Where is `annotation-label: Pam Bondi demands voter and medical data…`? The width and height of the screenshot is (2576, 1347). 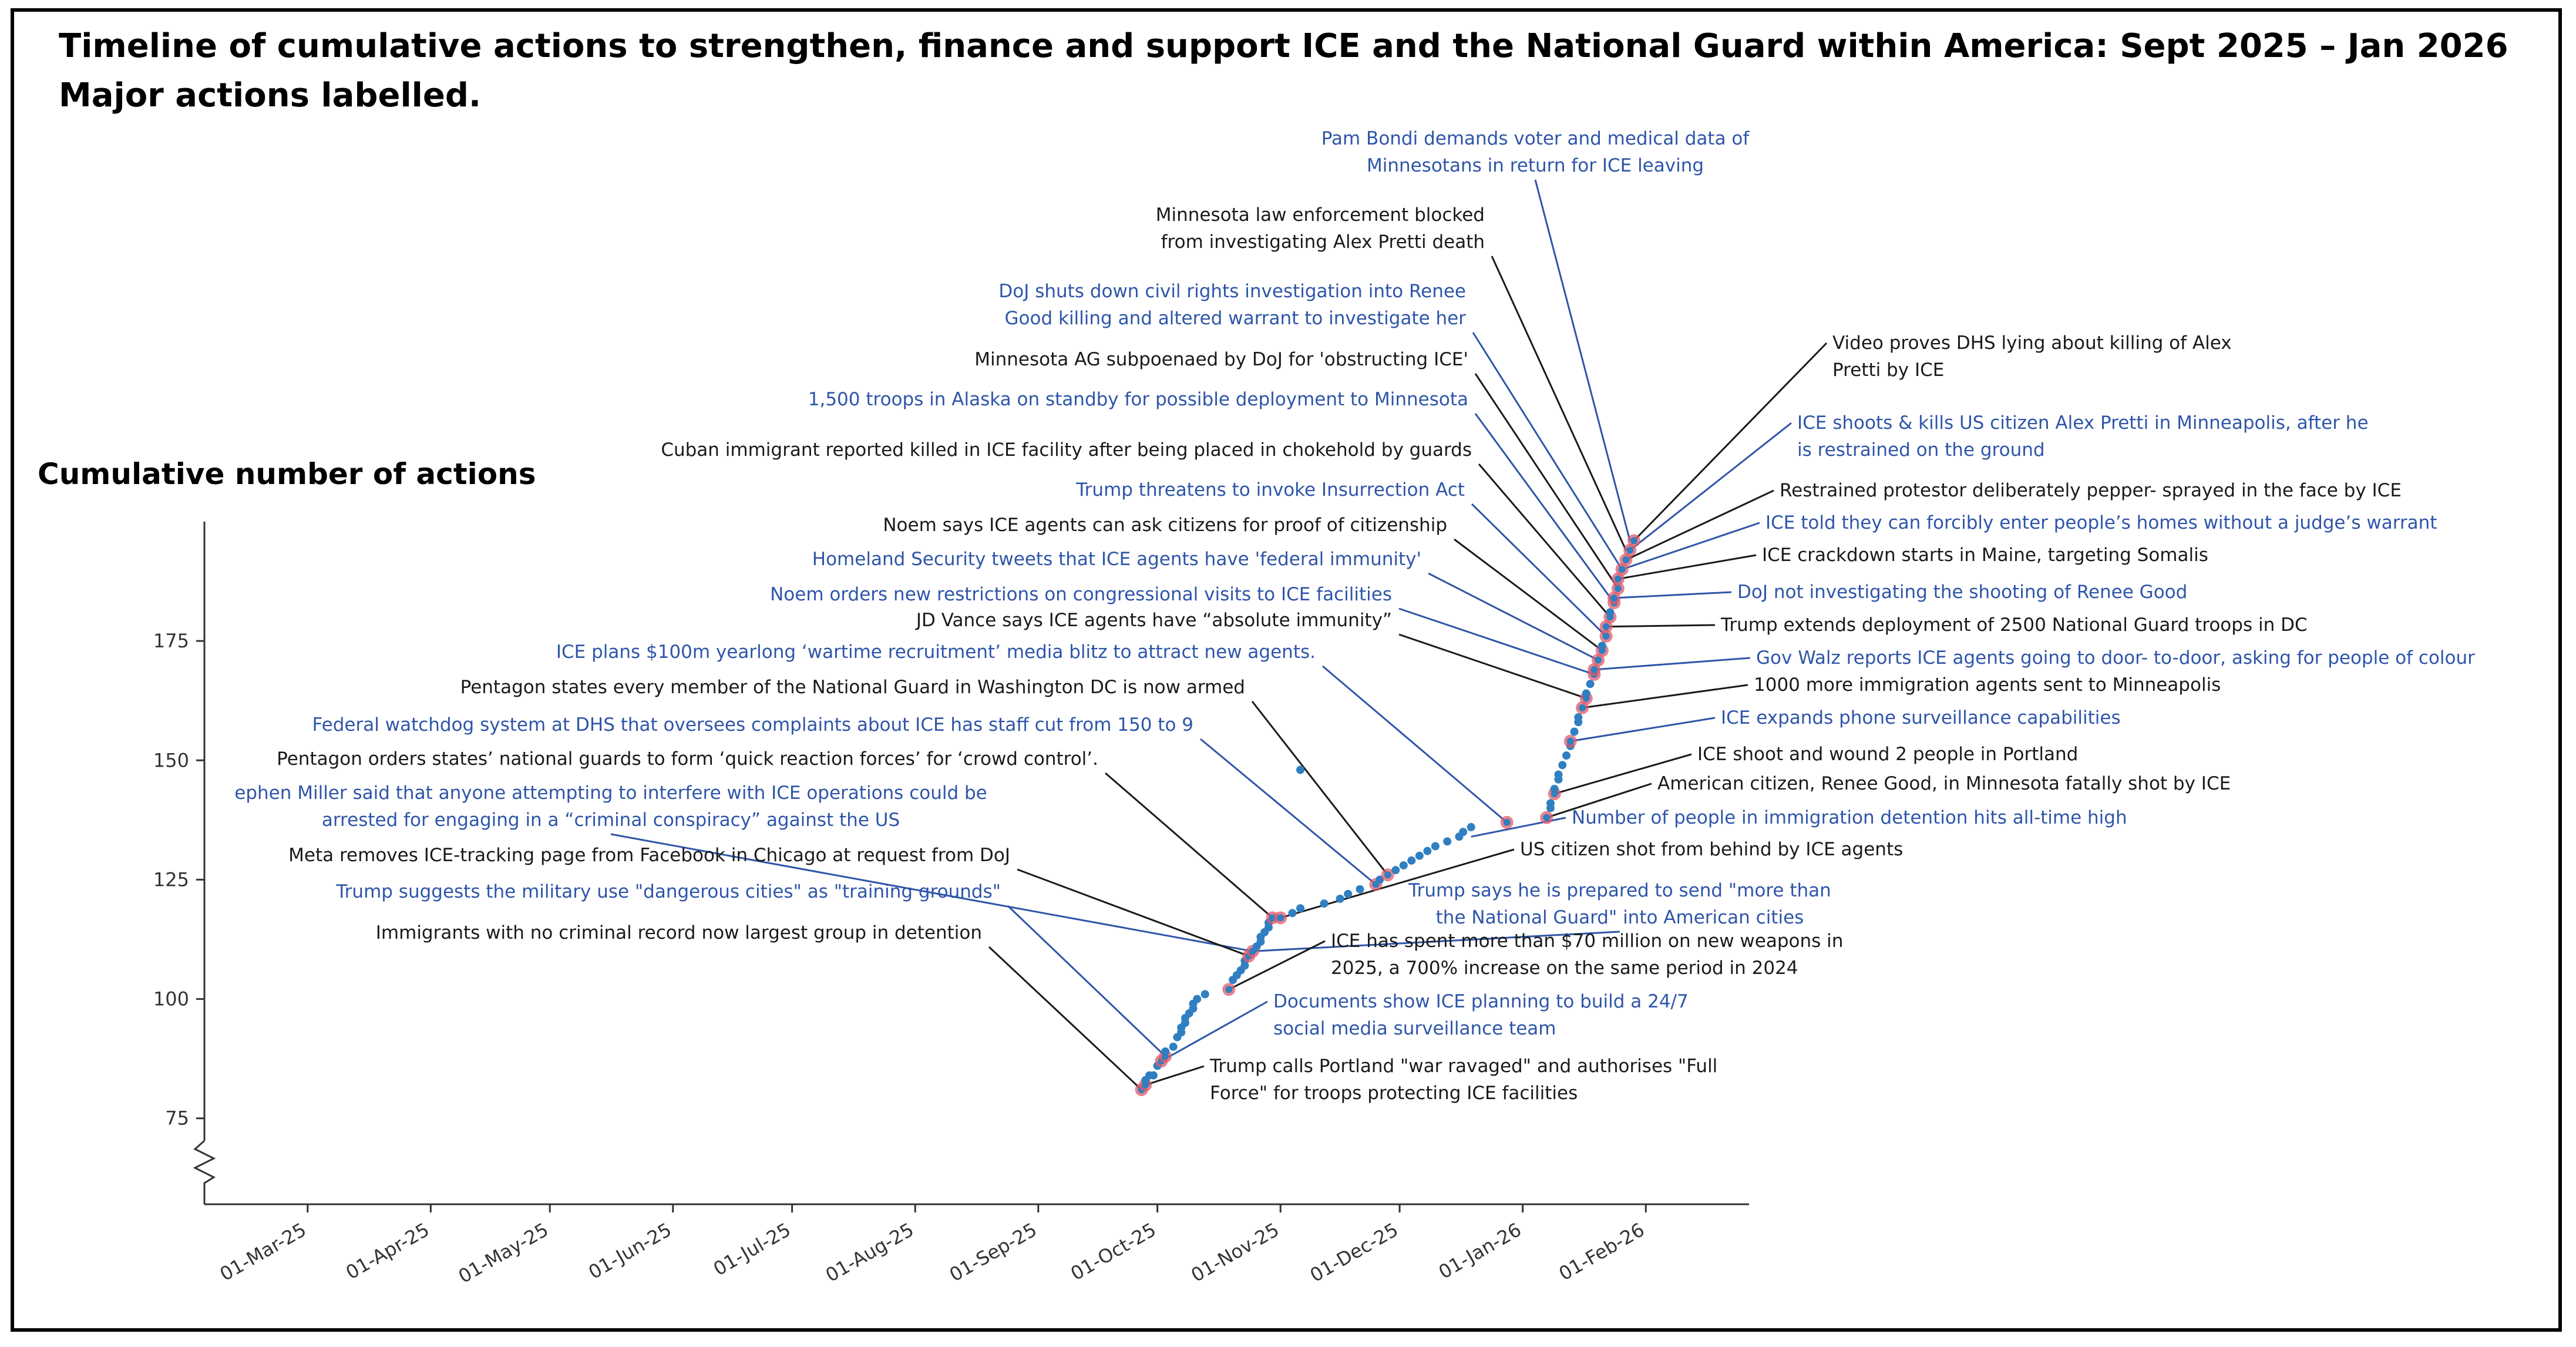 annotation-label: Pam Bondi demands voter and medical data… is located at coordinates (1536, 152).